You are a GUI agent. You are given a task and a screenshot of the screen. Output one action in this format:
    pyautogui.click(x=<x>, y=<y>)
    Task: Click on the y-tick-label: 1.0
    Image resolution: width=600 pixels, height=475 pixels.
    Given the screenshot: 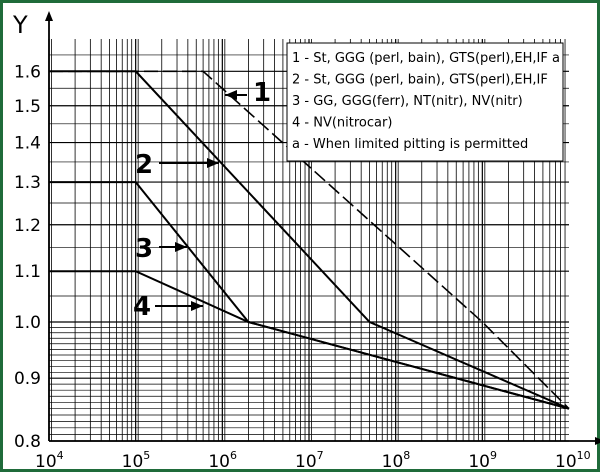 What is the action you would take?
    pyautogui.click(x=27, y=323)
    